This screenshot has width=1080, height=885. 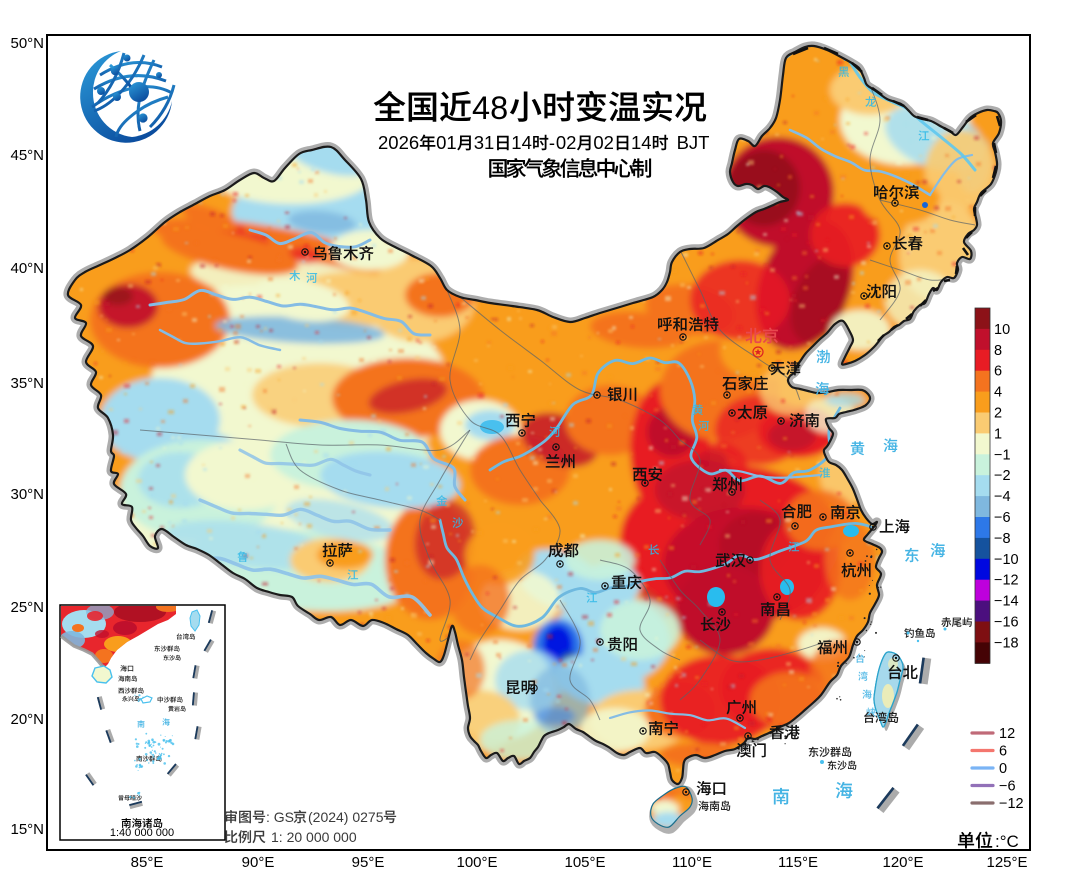 What do you see at coordinates (368, 862) in the screenshot?
I see `svg-text: 95°E` at bounding box center [368, 862].